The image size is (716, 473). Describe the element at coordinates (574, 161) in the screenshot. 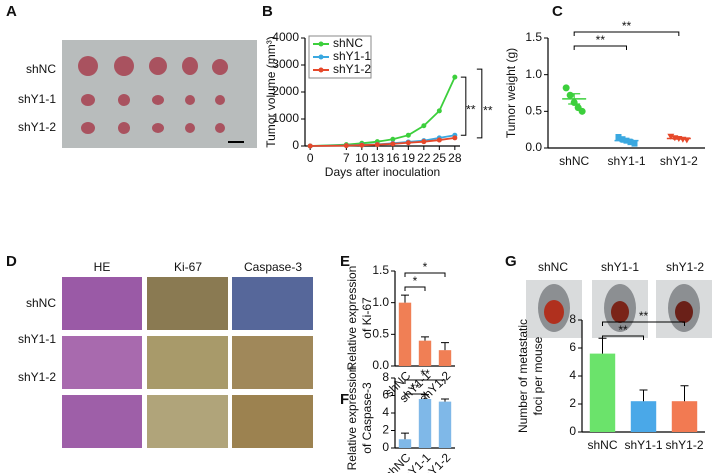

I see `x-tick-label: shNC` at that location.